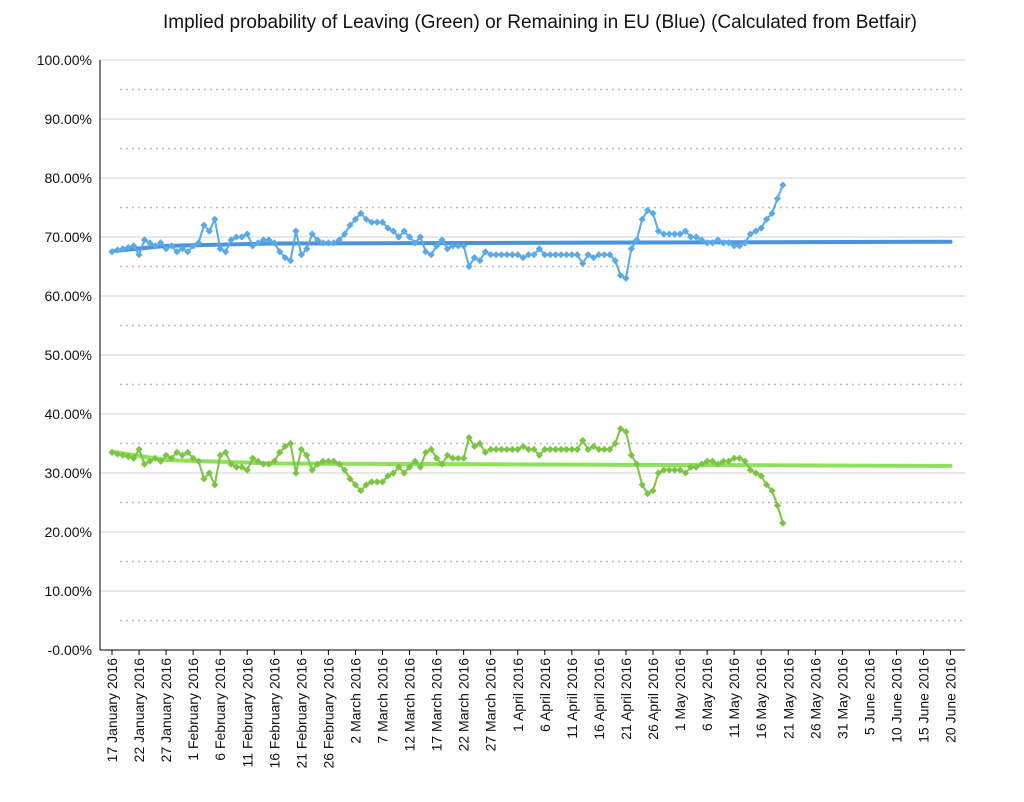 The image size is (1024, 802). Describe the element at coordinates (531, 246) in the screenshot. I see `trend-line` at that location.